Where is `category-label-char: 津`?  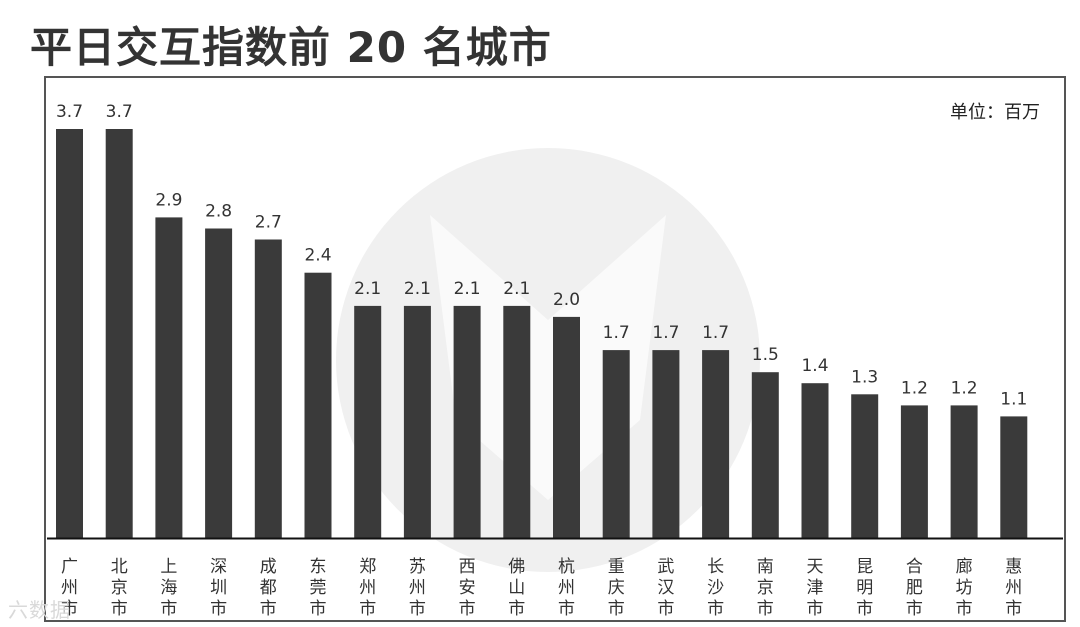 category-label-char: 津 is located at coordinates (815, 588).